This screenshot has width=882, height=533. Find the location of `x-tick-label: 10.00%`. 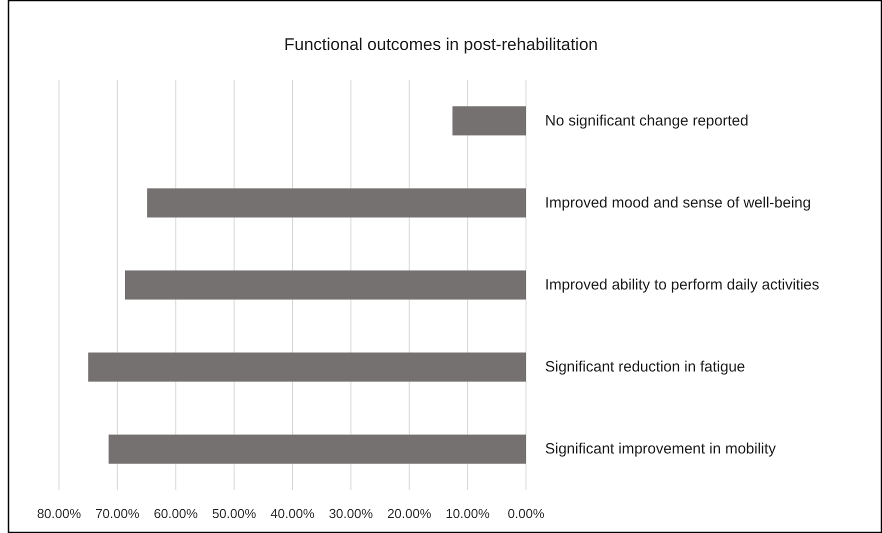

x-tick-label: 10.00% is located at coordinates (468, 513).